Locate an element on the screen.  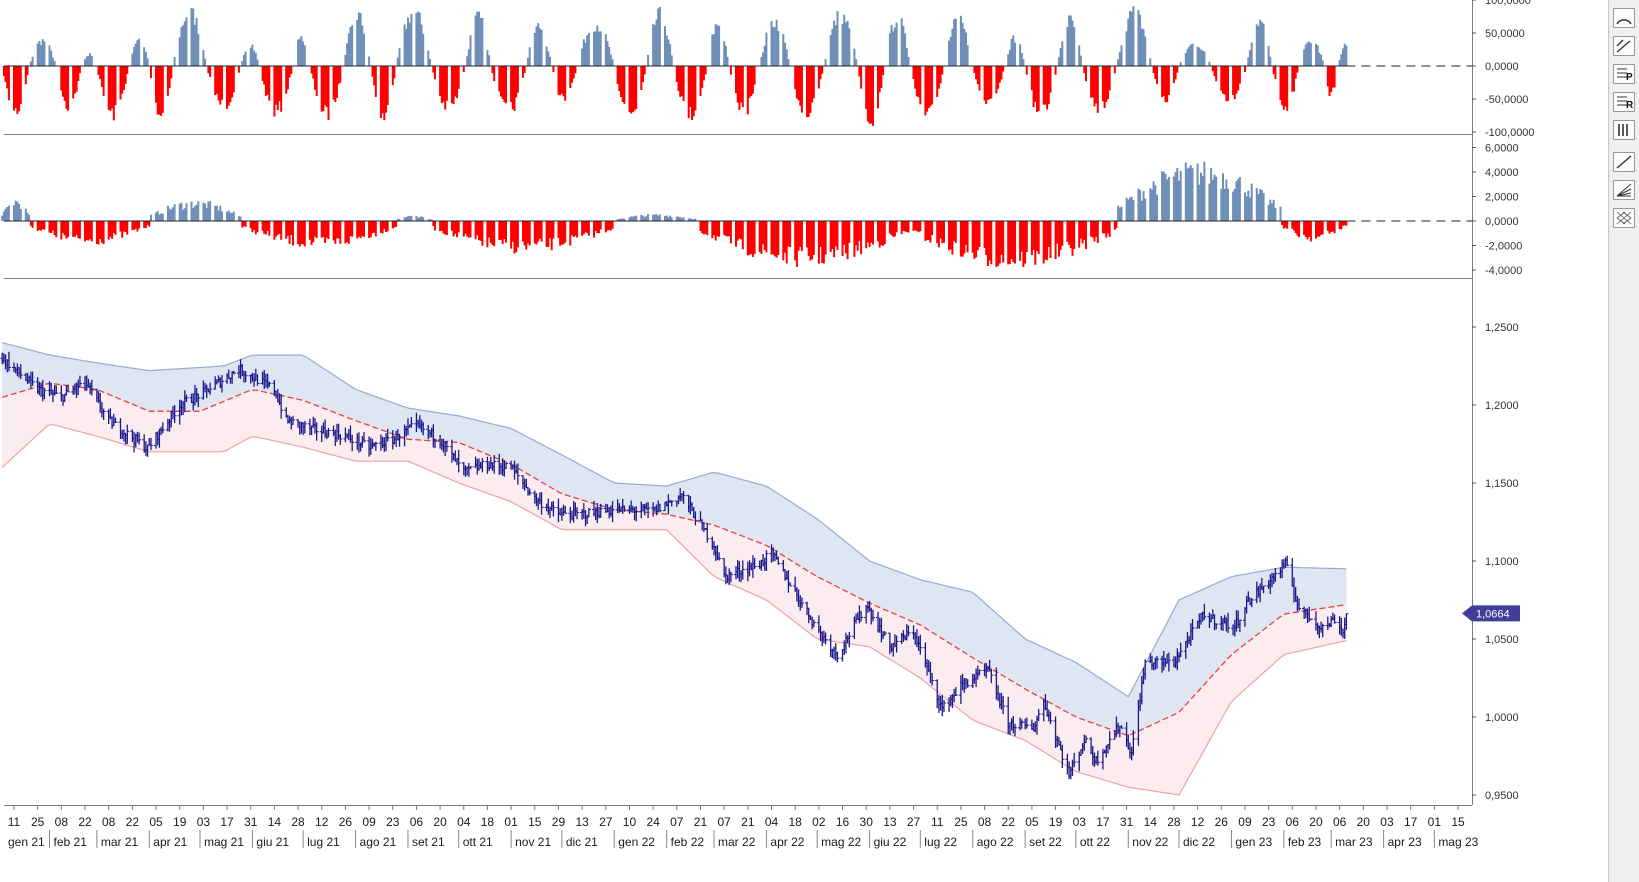
month-label: dic 22 is located at coordinates (1199, 842).